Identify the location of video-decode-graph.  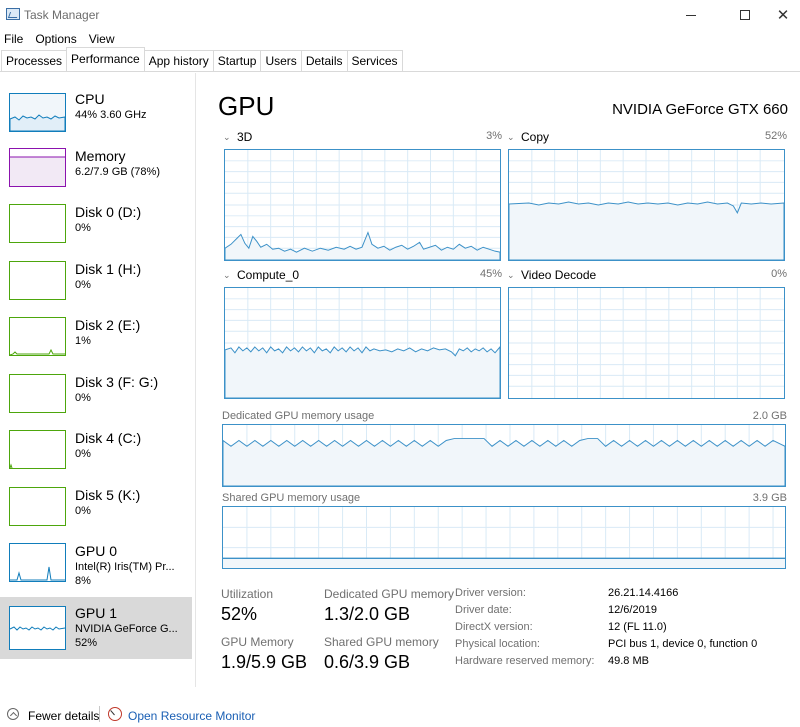
(646, 343).